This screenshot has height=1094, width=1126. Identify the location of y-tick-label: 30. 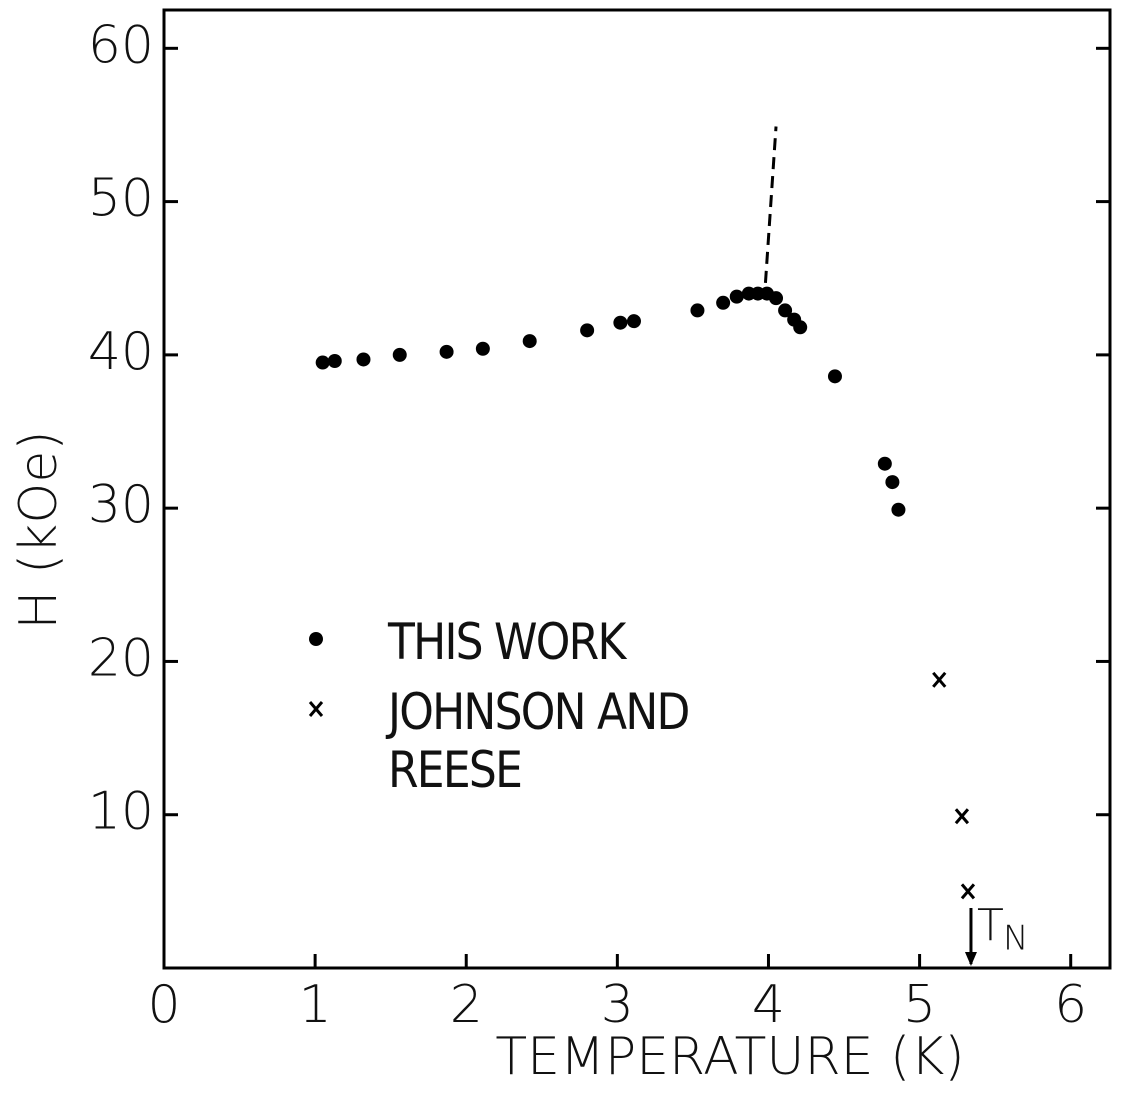
(121, 505).